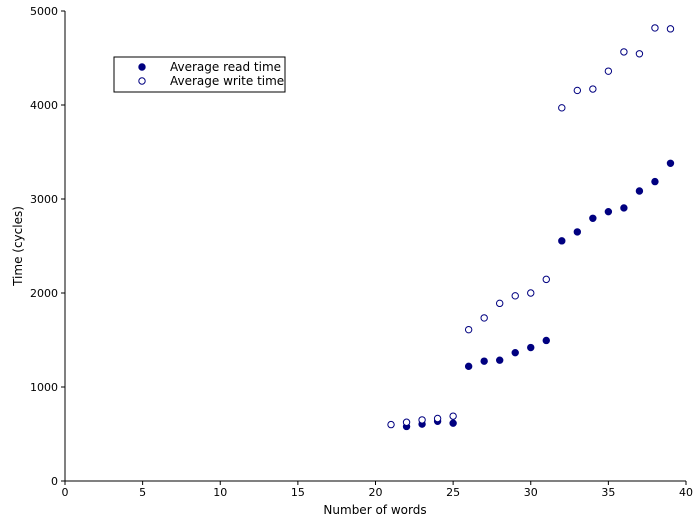  What do you see at coordinates (608, 492) in the screenshot?
I see `x-tick-label: 35` at bounding box center [608, 492].